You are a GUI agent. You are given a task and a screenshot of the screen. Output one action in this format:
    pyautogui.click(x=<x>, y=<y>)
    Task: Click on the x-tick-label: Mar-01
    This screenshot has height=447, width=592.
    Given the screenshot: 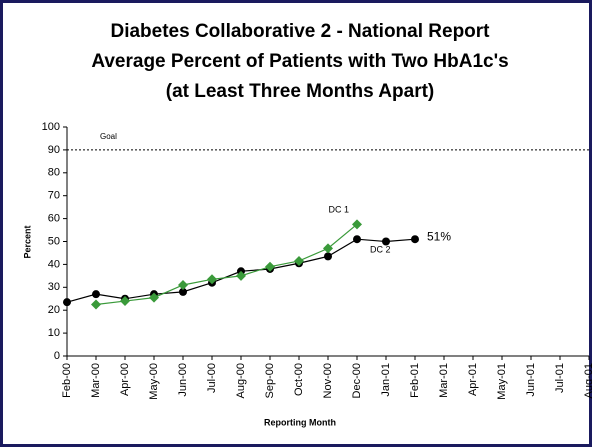 What is the action you would take?
    pyautogui.click(x=444, y=380)
    